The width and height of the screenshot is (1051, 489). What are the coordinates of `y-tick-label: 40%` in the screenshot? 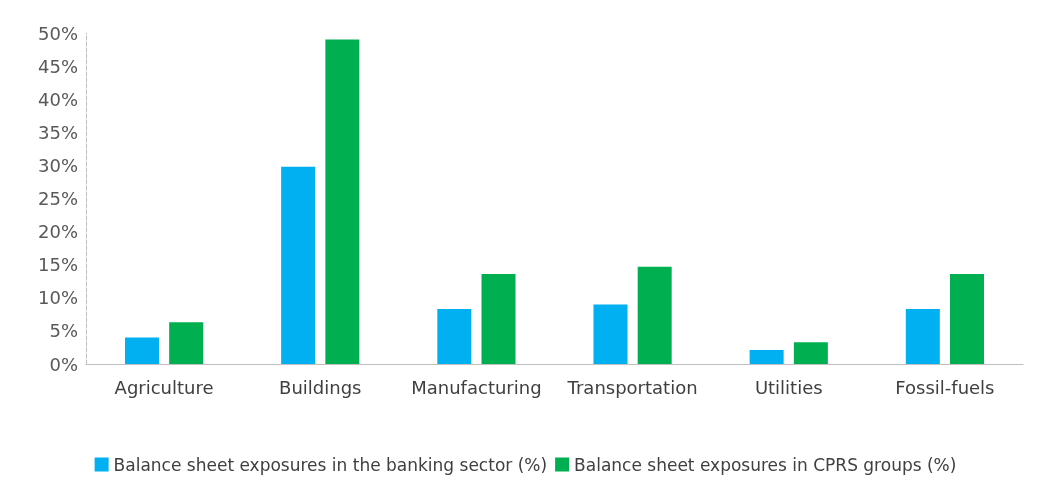 It's located at (57, 99).